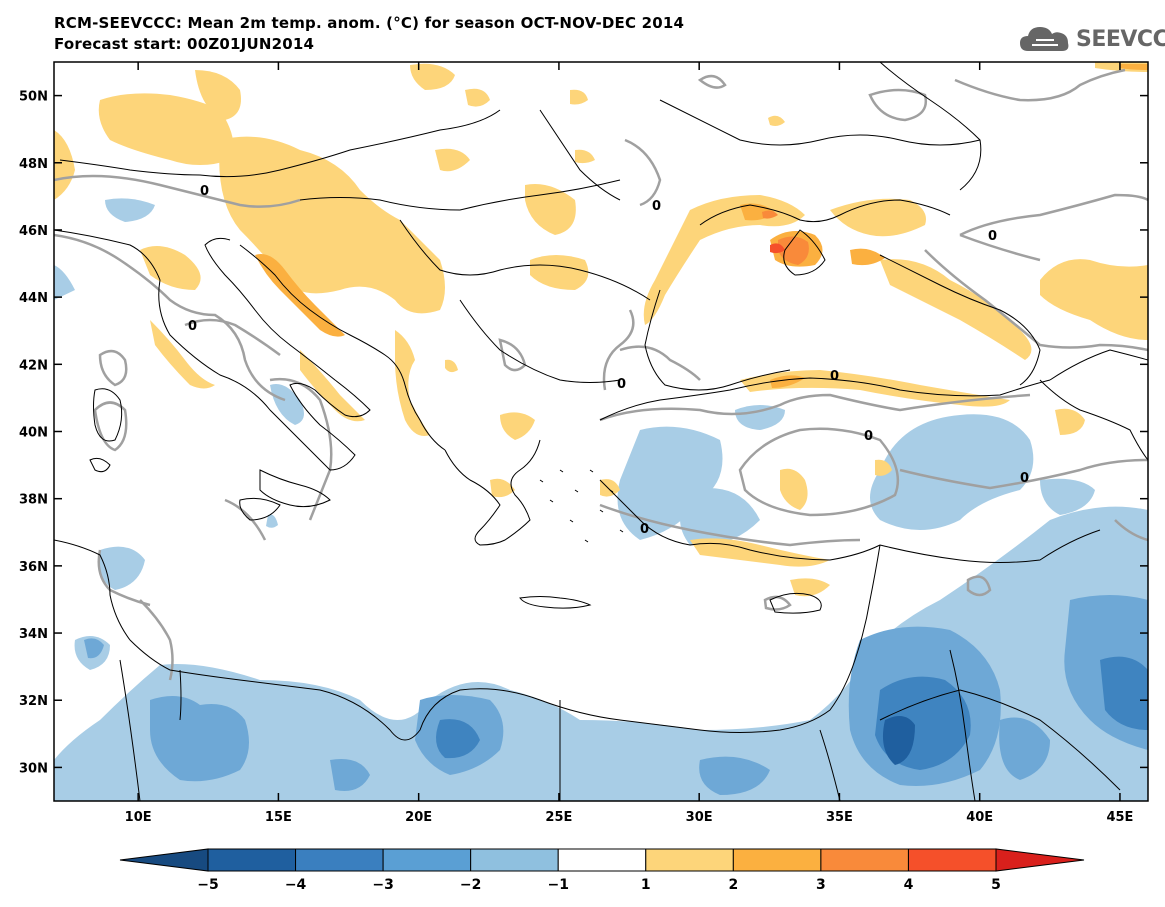 The width and height of the screenshot is (1165, 907). Describe the element at coordinates (821, 885) in the screenshot. I see `colorbar-label: 3` at that location.